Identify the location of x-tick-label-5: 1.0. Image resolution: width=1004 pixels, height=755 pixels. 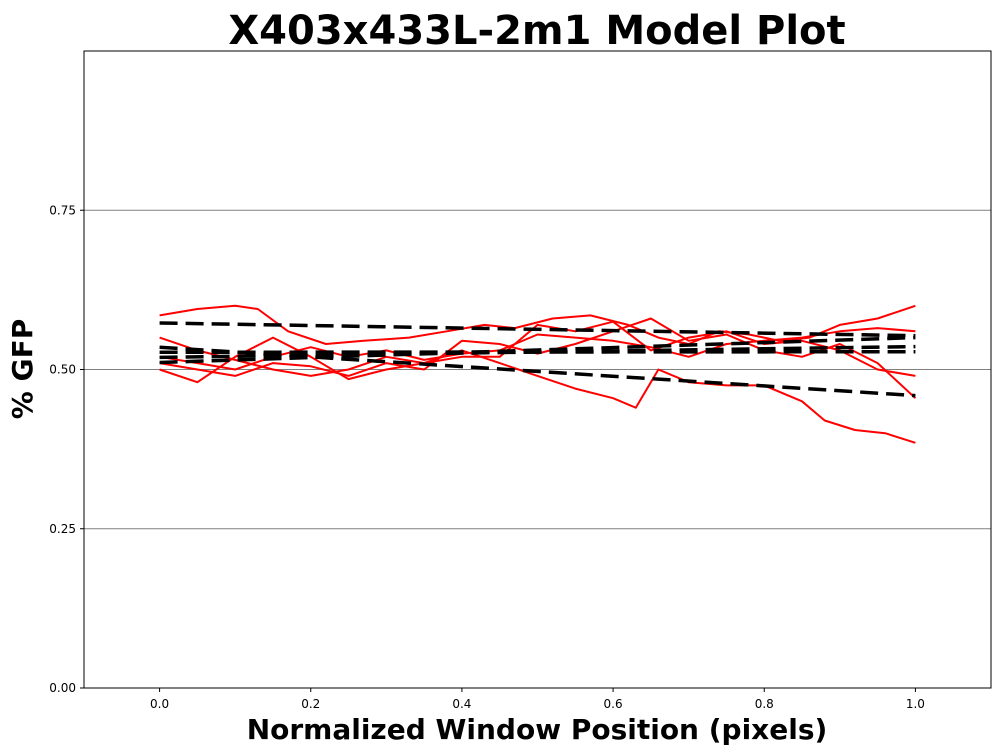
(915, 704).